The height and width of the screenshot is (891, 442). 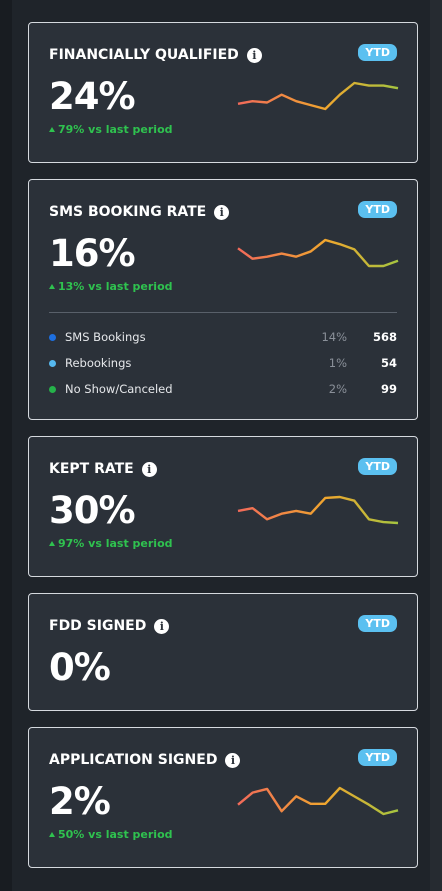 What do you see at coordinates (92, 96) in the screenshot?
I see `metric-value: 24%` at bounding box center [92, 96].